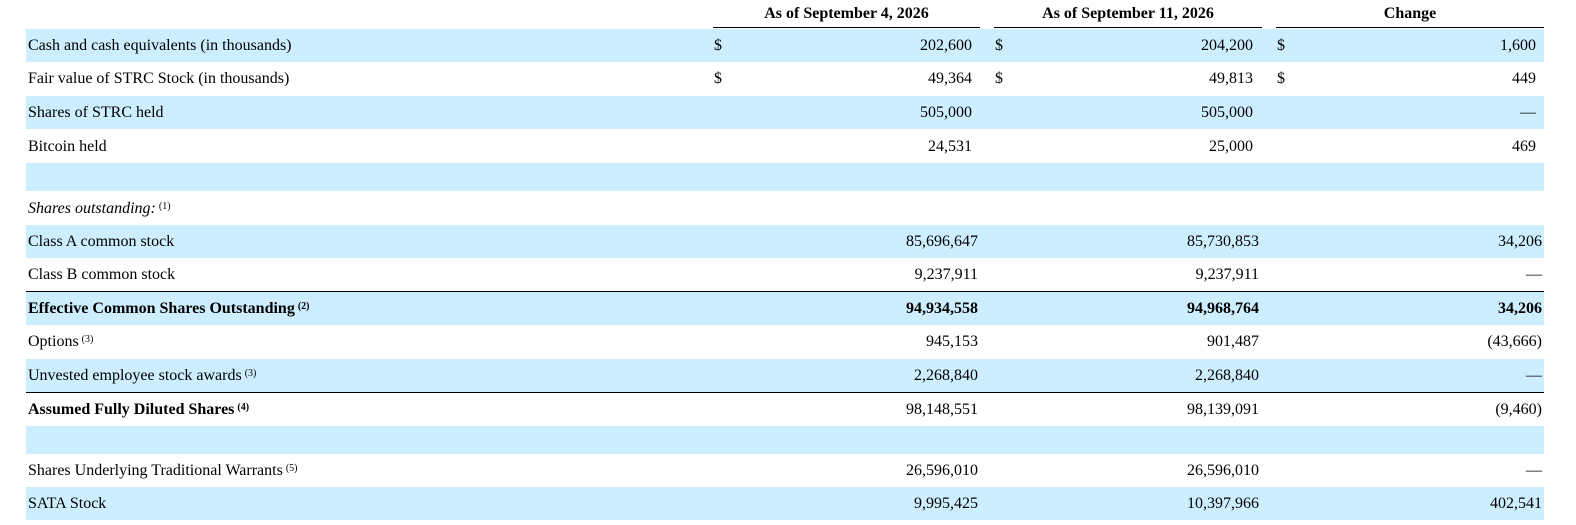 The width and height of the screenshot is (1576, 525). I want to click on table-row-strc-shares: Shares of STRC held 505,000 505,000 —, so click(785, 112).